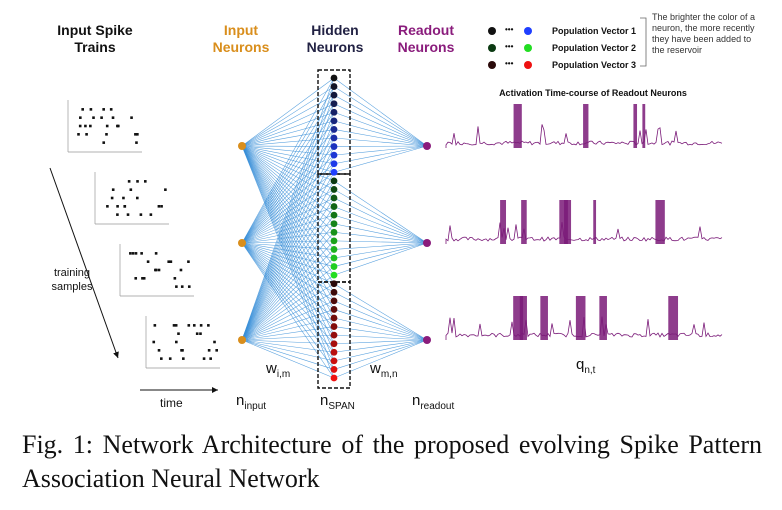  I want to click on legend-dark-dot, so click(492, 65).